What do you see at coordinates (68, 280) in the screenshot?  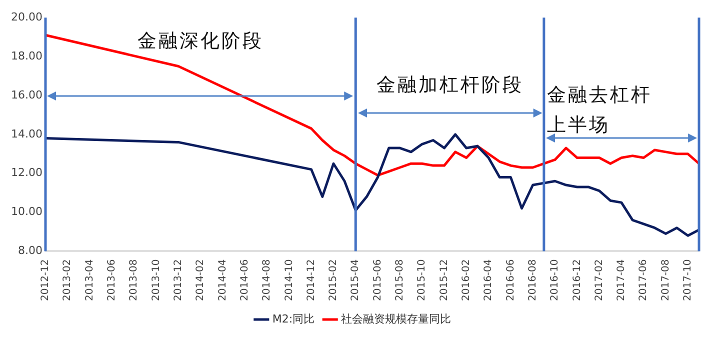 I see `x-tick-label: 2013-02` at bounding box center [68, 280].